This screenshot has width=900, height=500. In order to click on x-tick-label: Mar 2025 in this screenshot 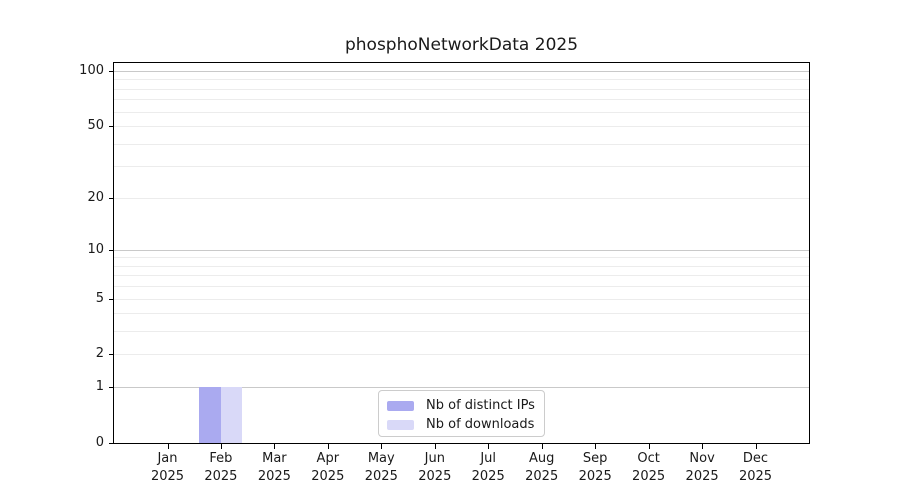, I will do `click(274, 468)`.